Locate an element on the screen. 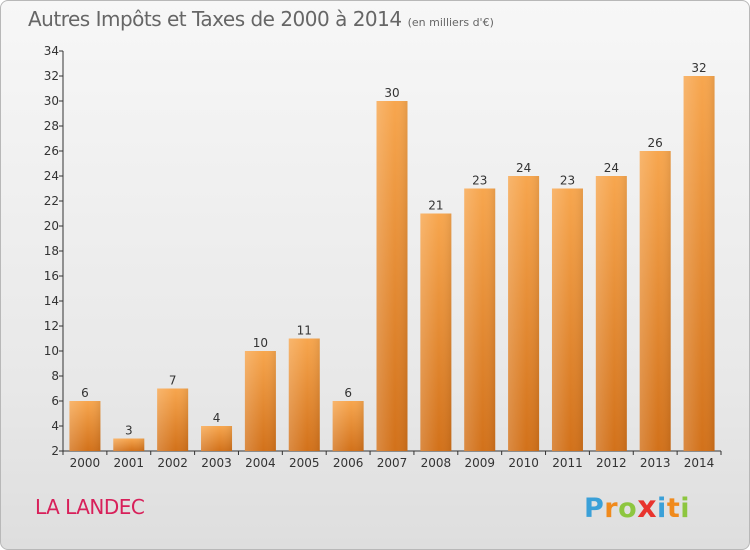 This screenshot has width=750, height=550. x-tick-label: 2006 is located at coordinates (348, 463).